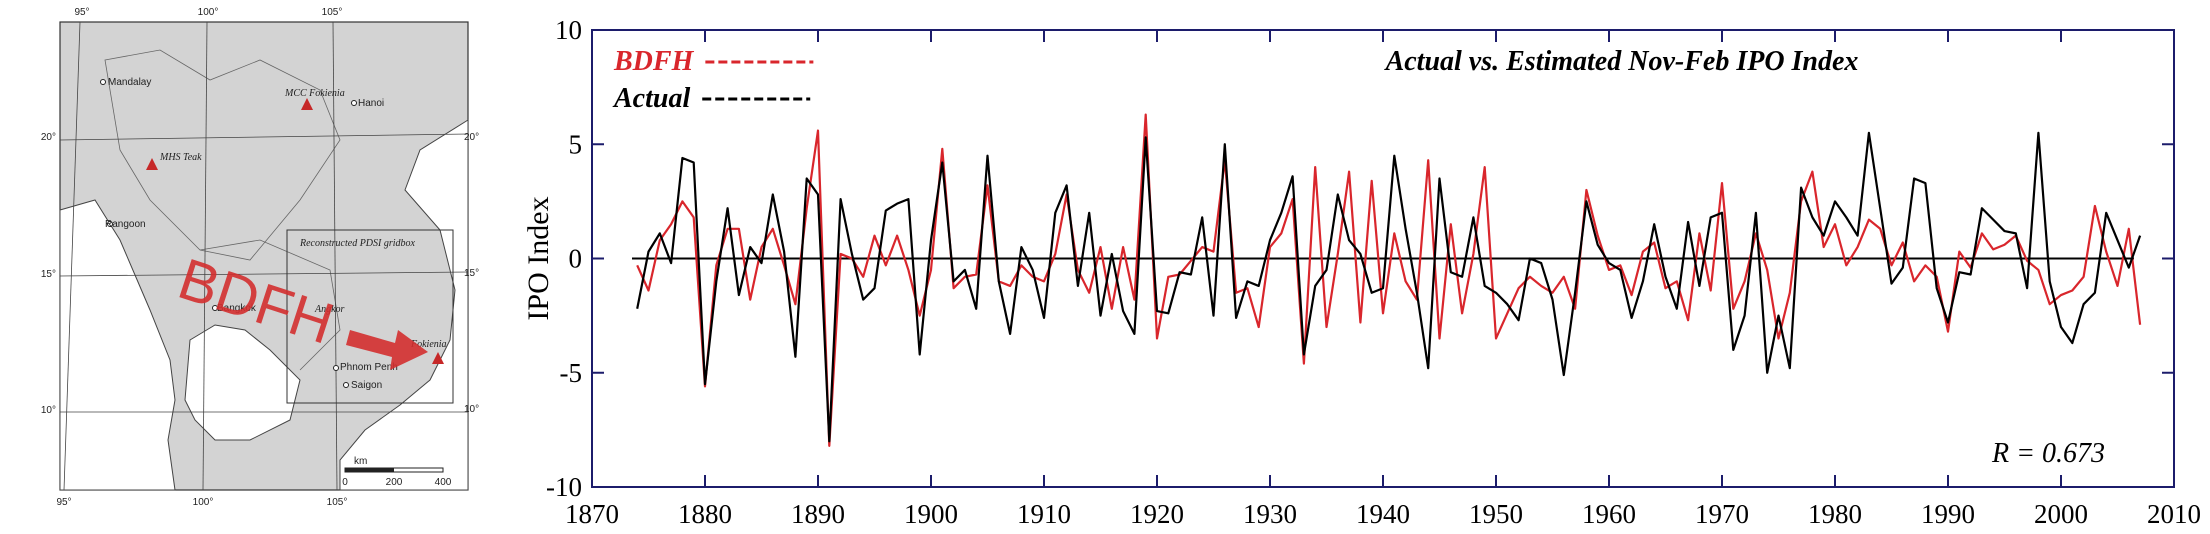 This screenshot has width=2210, height=534. What do you see at coordinates (443, 482) in the screenshot?
I see `scale-label: 400` at bounding box center [443, 482].